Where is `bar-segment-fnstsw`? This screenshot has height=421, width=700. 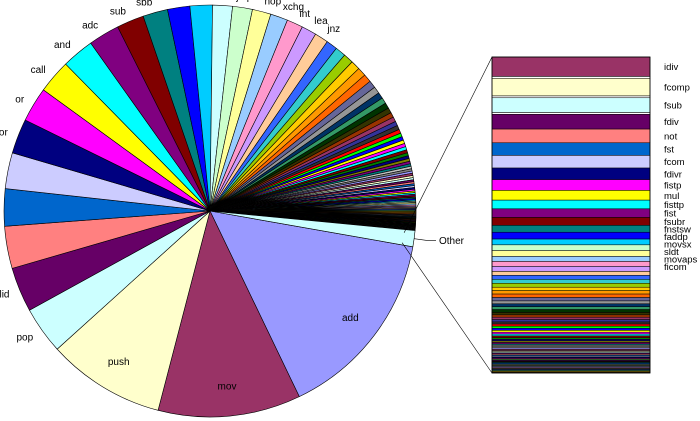 bar-segment-fnstsw is located at coordinates (571, 229).